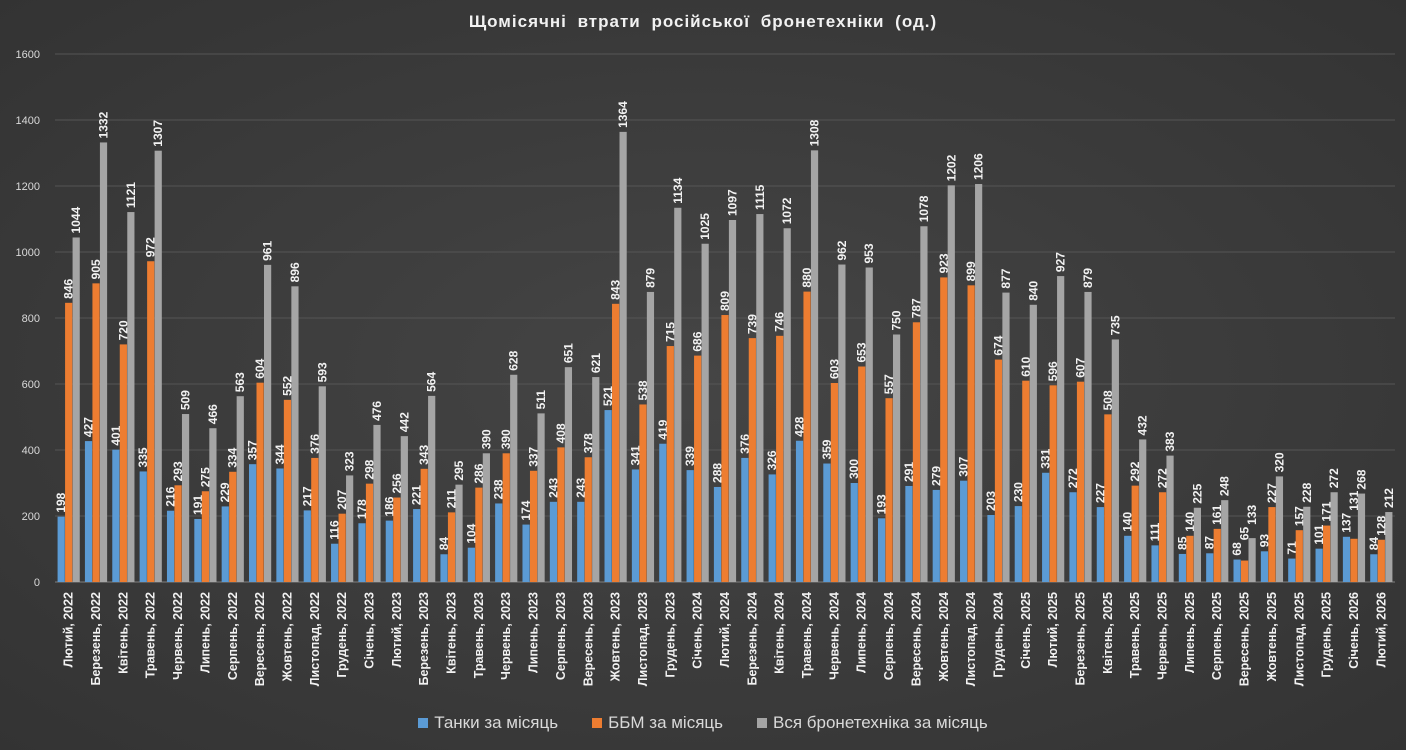  What do you see at coordinates (389, 506) in the screenshot?
I see `data-label: 186` at bounding box center [389, 506].